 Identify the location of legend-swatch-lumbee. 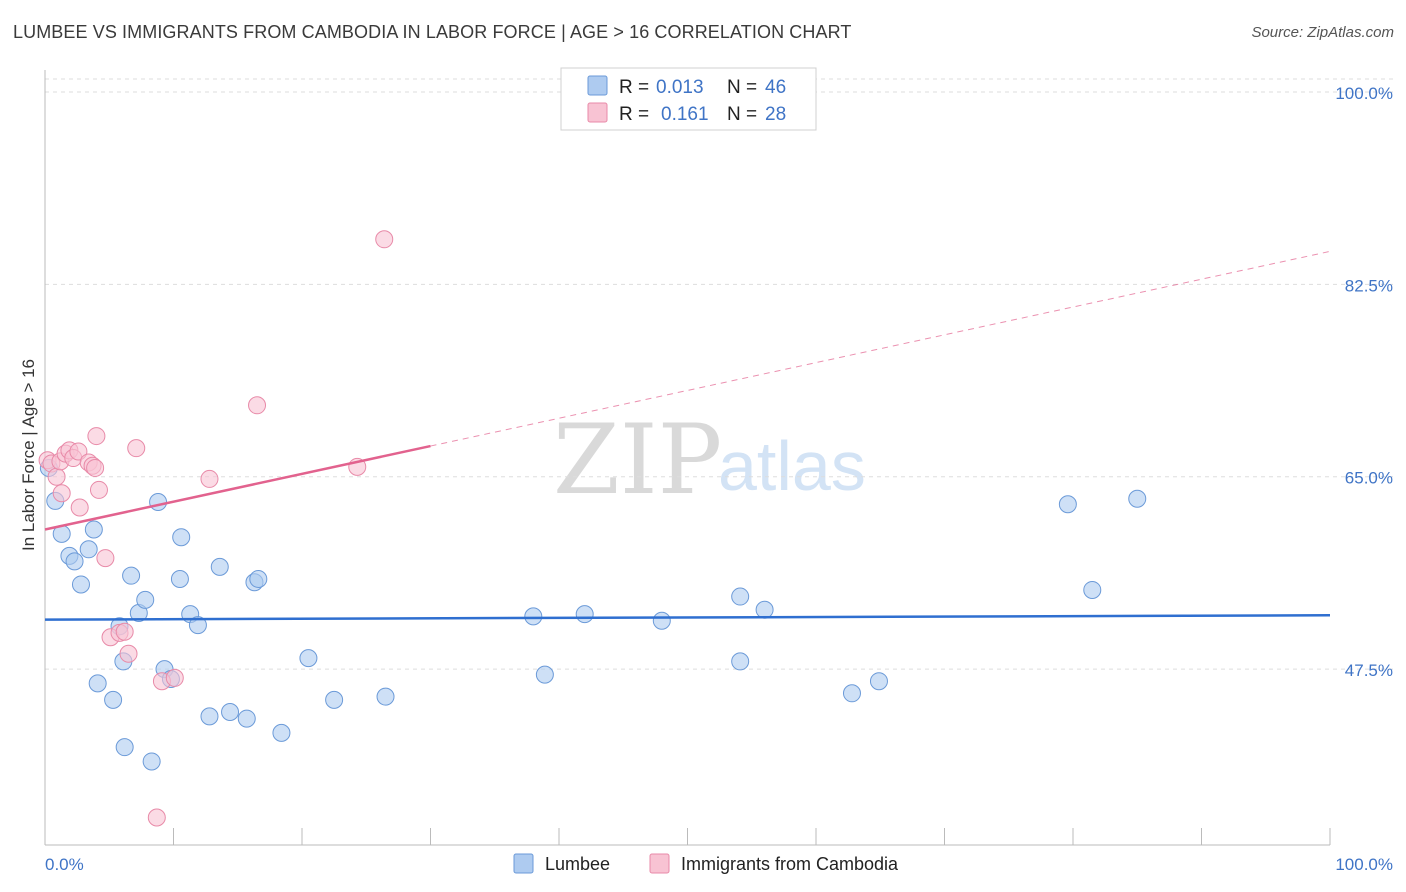
(597, 85).